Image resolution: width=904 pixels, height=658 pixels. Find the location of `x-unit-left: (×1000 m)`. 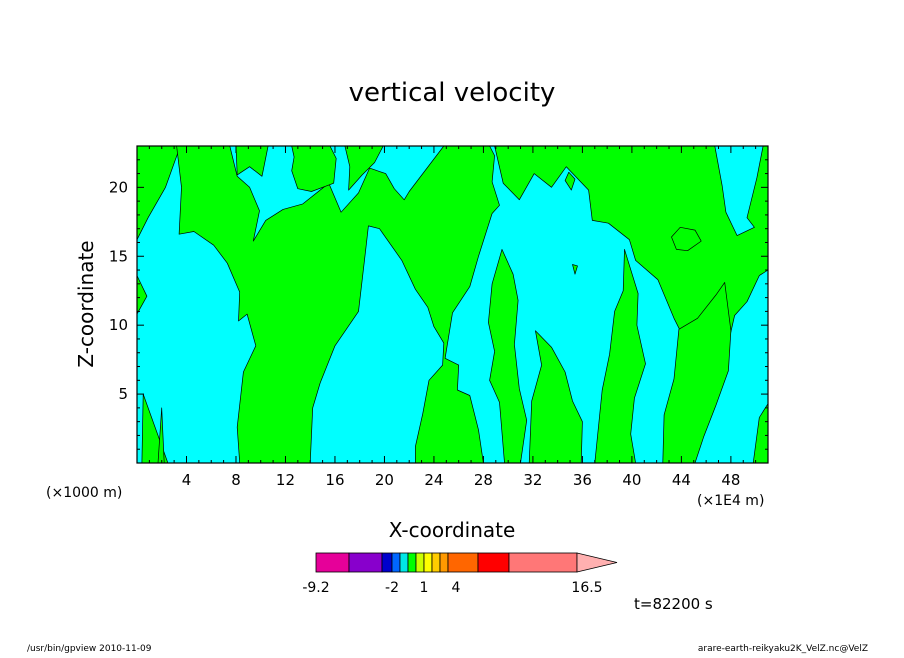

x-unit-left: (×1000 m) is located at coordinates (84, 493).